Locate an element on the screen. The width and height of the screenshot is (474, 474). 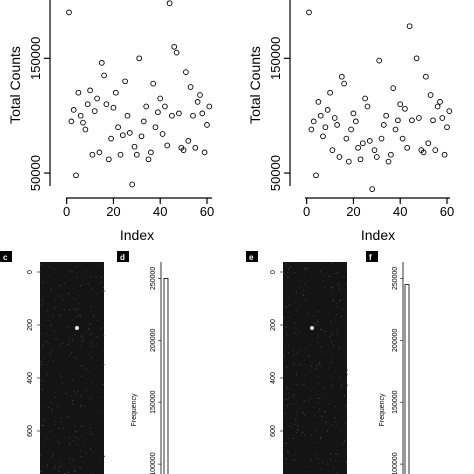
panel-label-bg-f is located at coordinates (372, 256).